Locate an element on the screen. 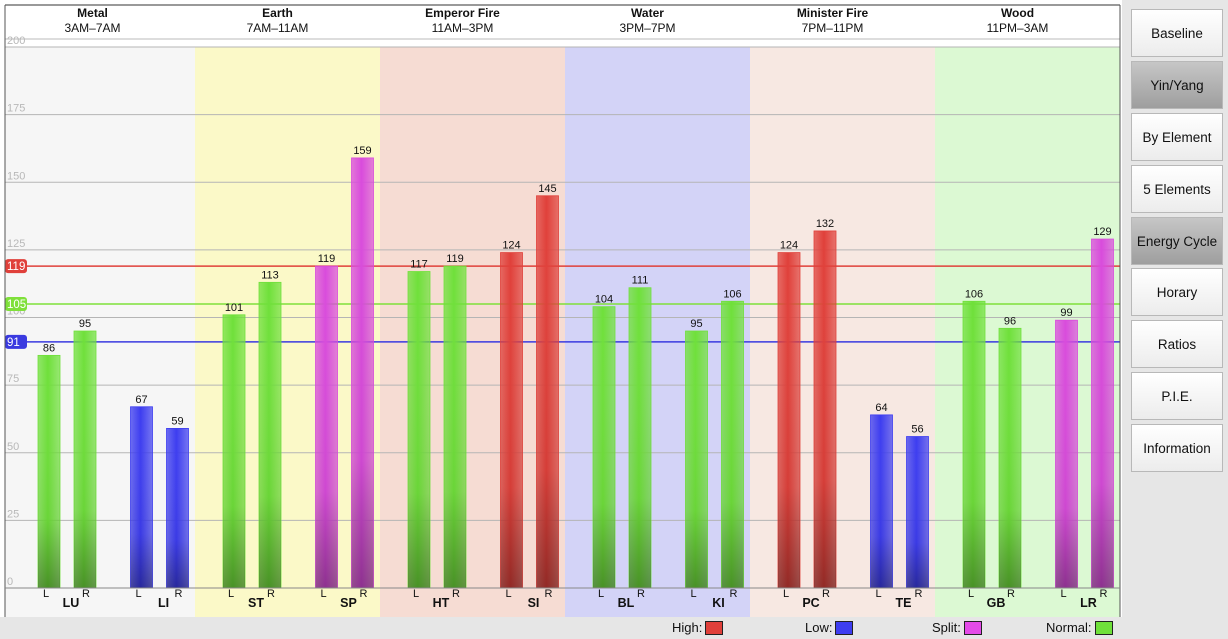  element-time-4: 7PM–11PM is located at coordinates (833, 28).